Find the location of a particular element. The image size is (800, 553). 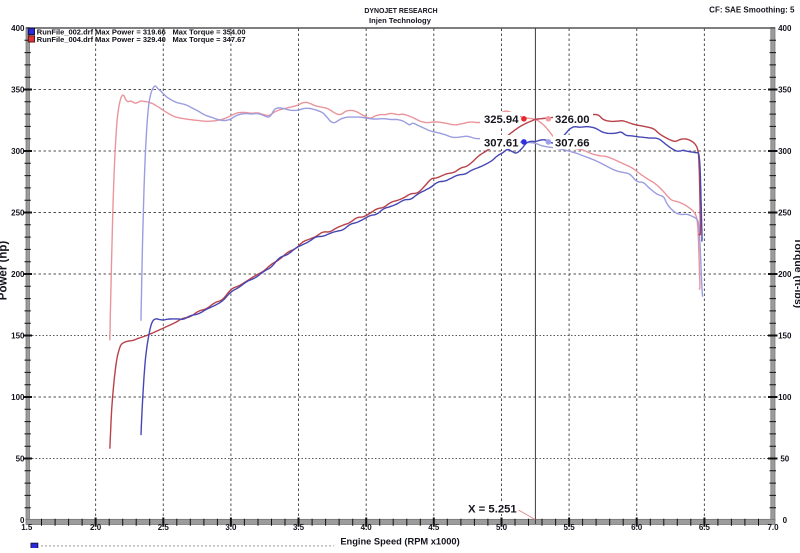

svg-text:RunFile_004.drf Max Power = 32: RunFile_004.drf Max Power = 329.40 is located at coordinates (101, 39).